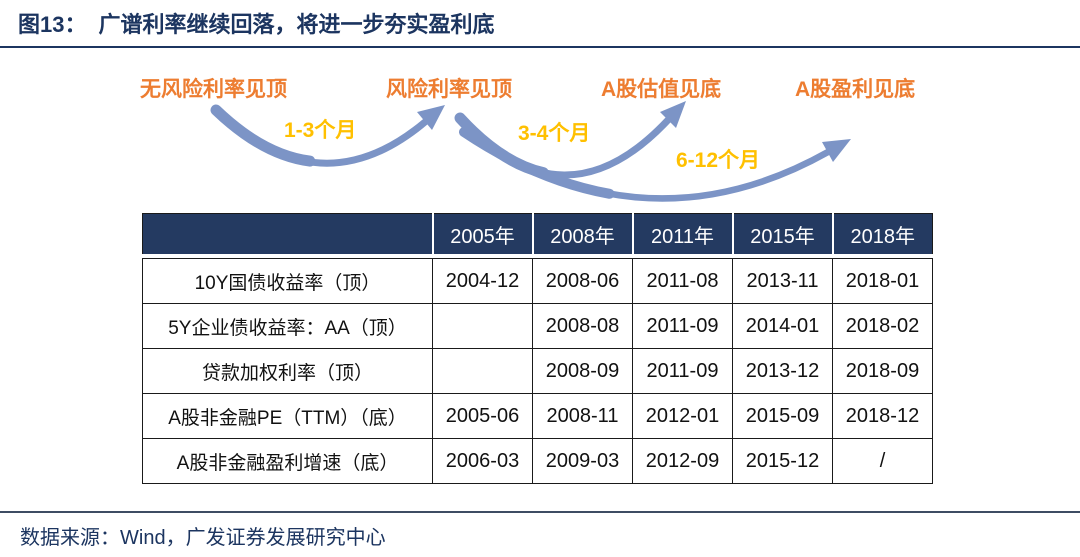 The image size is (1080, 557). I want to click on cell-value: 2008-06, so click(582, 281).